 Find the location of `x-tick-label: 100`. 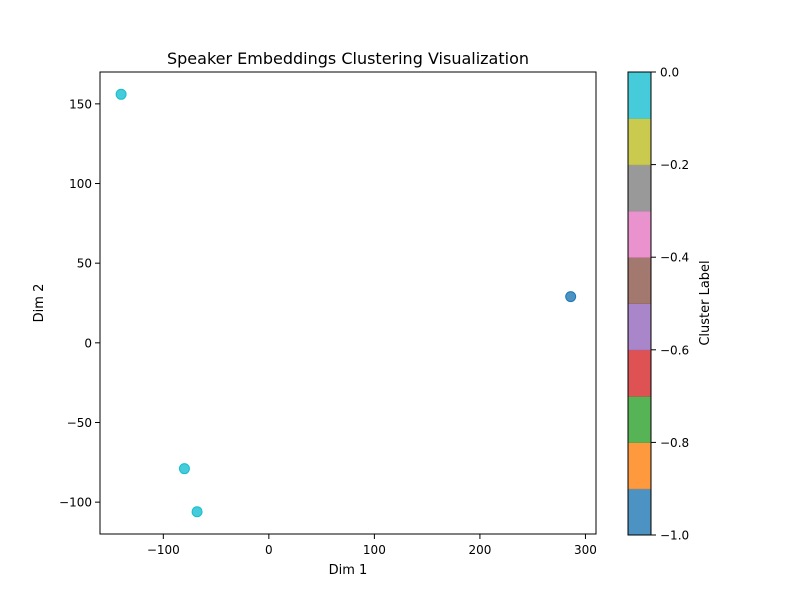

x-tick-label: 100 is located at coordinates (374, 550).